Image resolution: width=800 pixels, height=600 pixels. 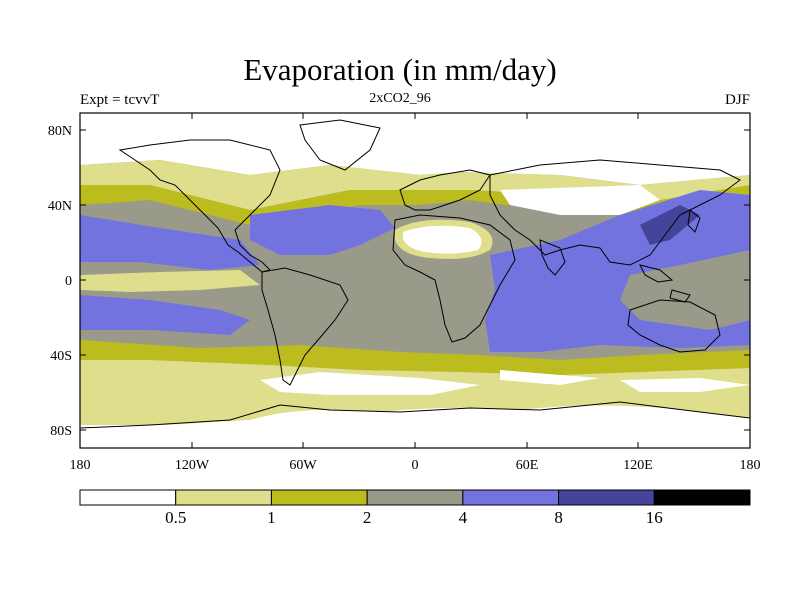 What do you see at coordinates (68, 281) in the screenshot?
I see `y-tick-label: 0` at bounding box center [68, 281].